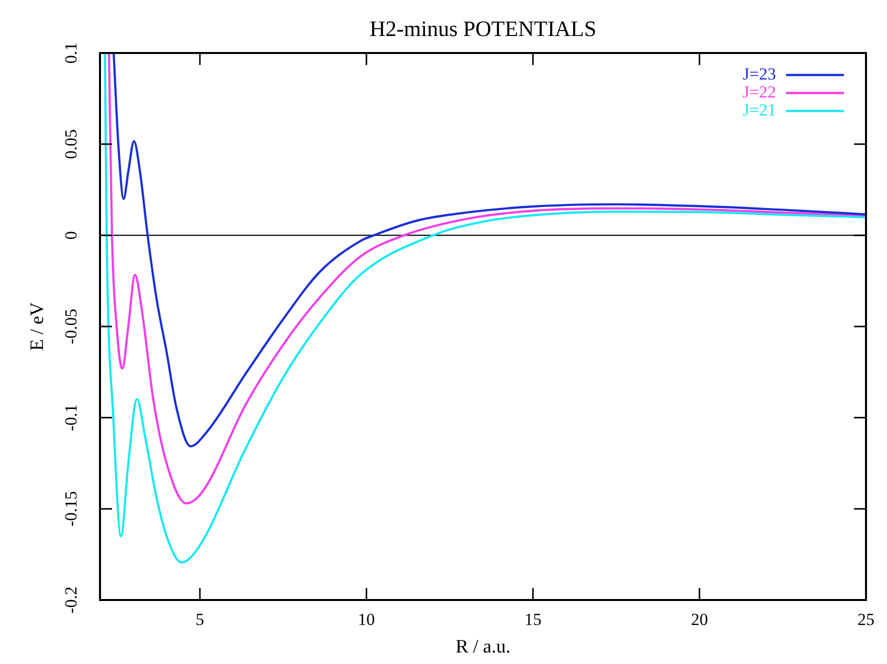 Image resolution: width=887 pixels, height=664 pixels. Describe the element at coordinates (533, 619) in the screenshot. I see `x-tick-label: 15` at that location.